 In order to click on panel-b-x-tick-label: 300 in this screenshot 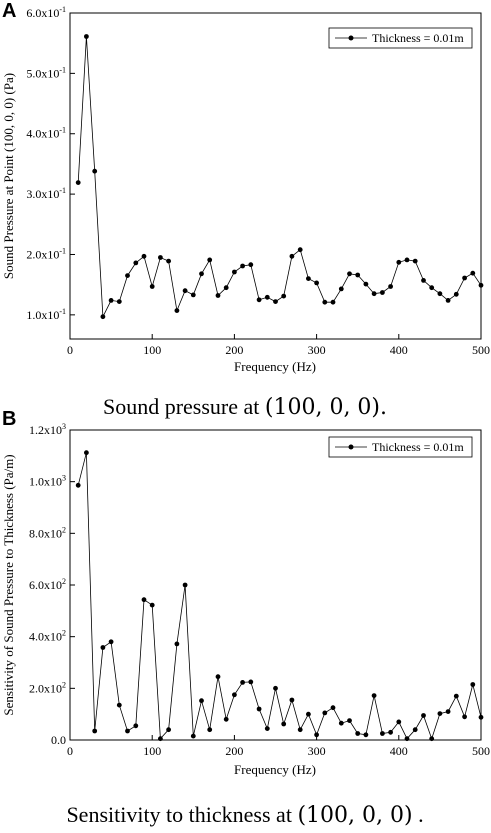, I will do `click(317, 751)`.